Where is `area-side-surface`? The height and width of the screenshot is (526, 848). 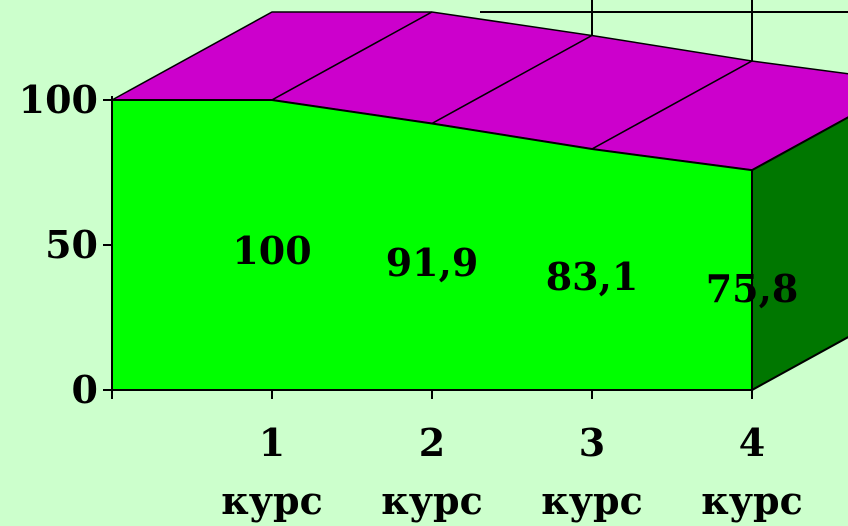 area-side-surface is located at coordinates (799, 254).